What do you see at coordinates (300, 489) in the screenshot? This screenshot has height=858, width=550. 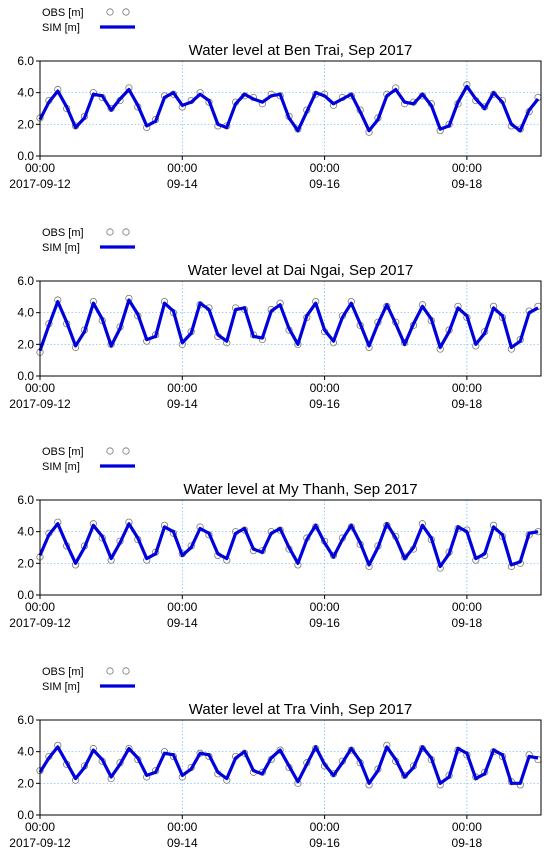 I see `chart-title: Water level at My Thanh, Sep 2017` at bounding box center [300, 489].